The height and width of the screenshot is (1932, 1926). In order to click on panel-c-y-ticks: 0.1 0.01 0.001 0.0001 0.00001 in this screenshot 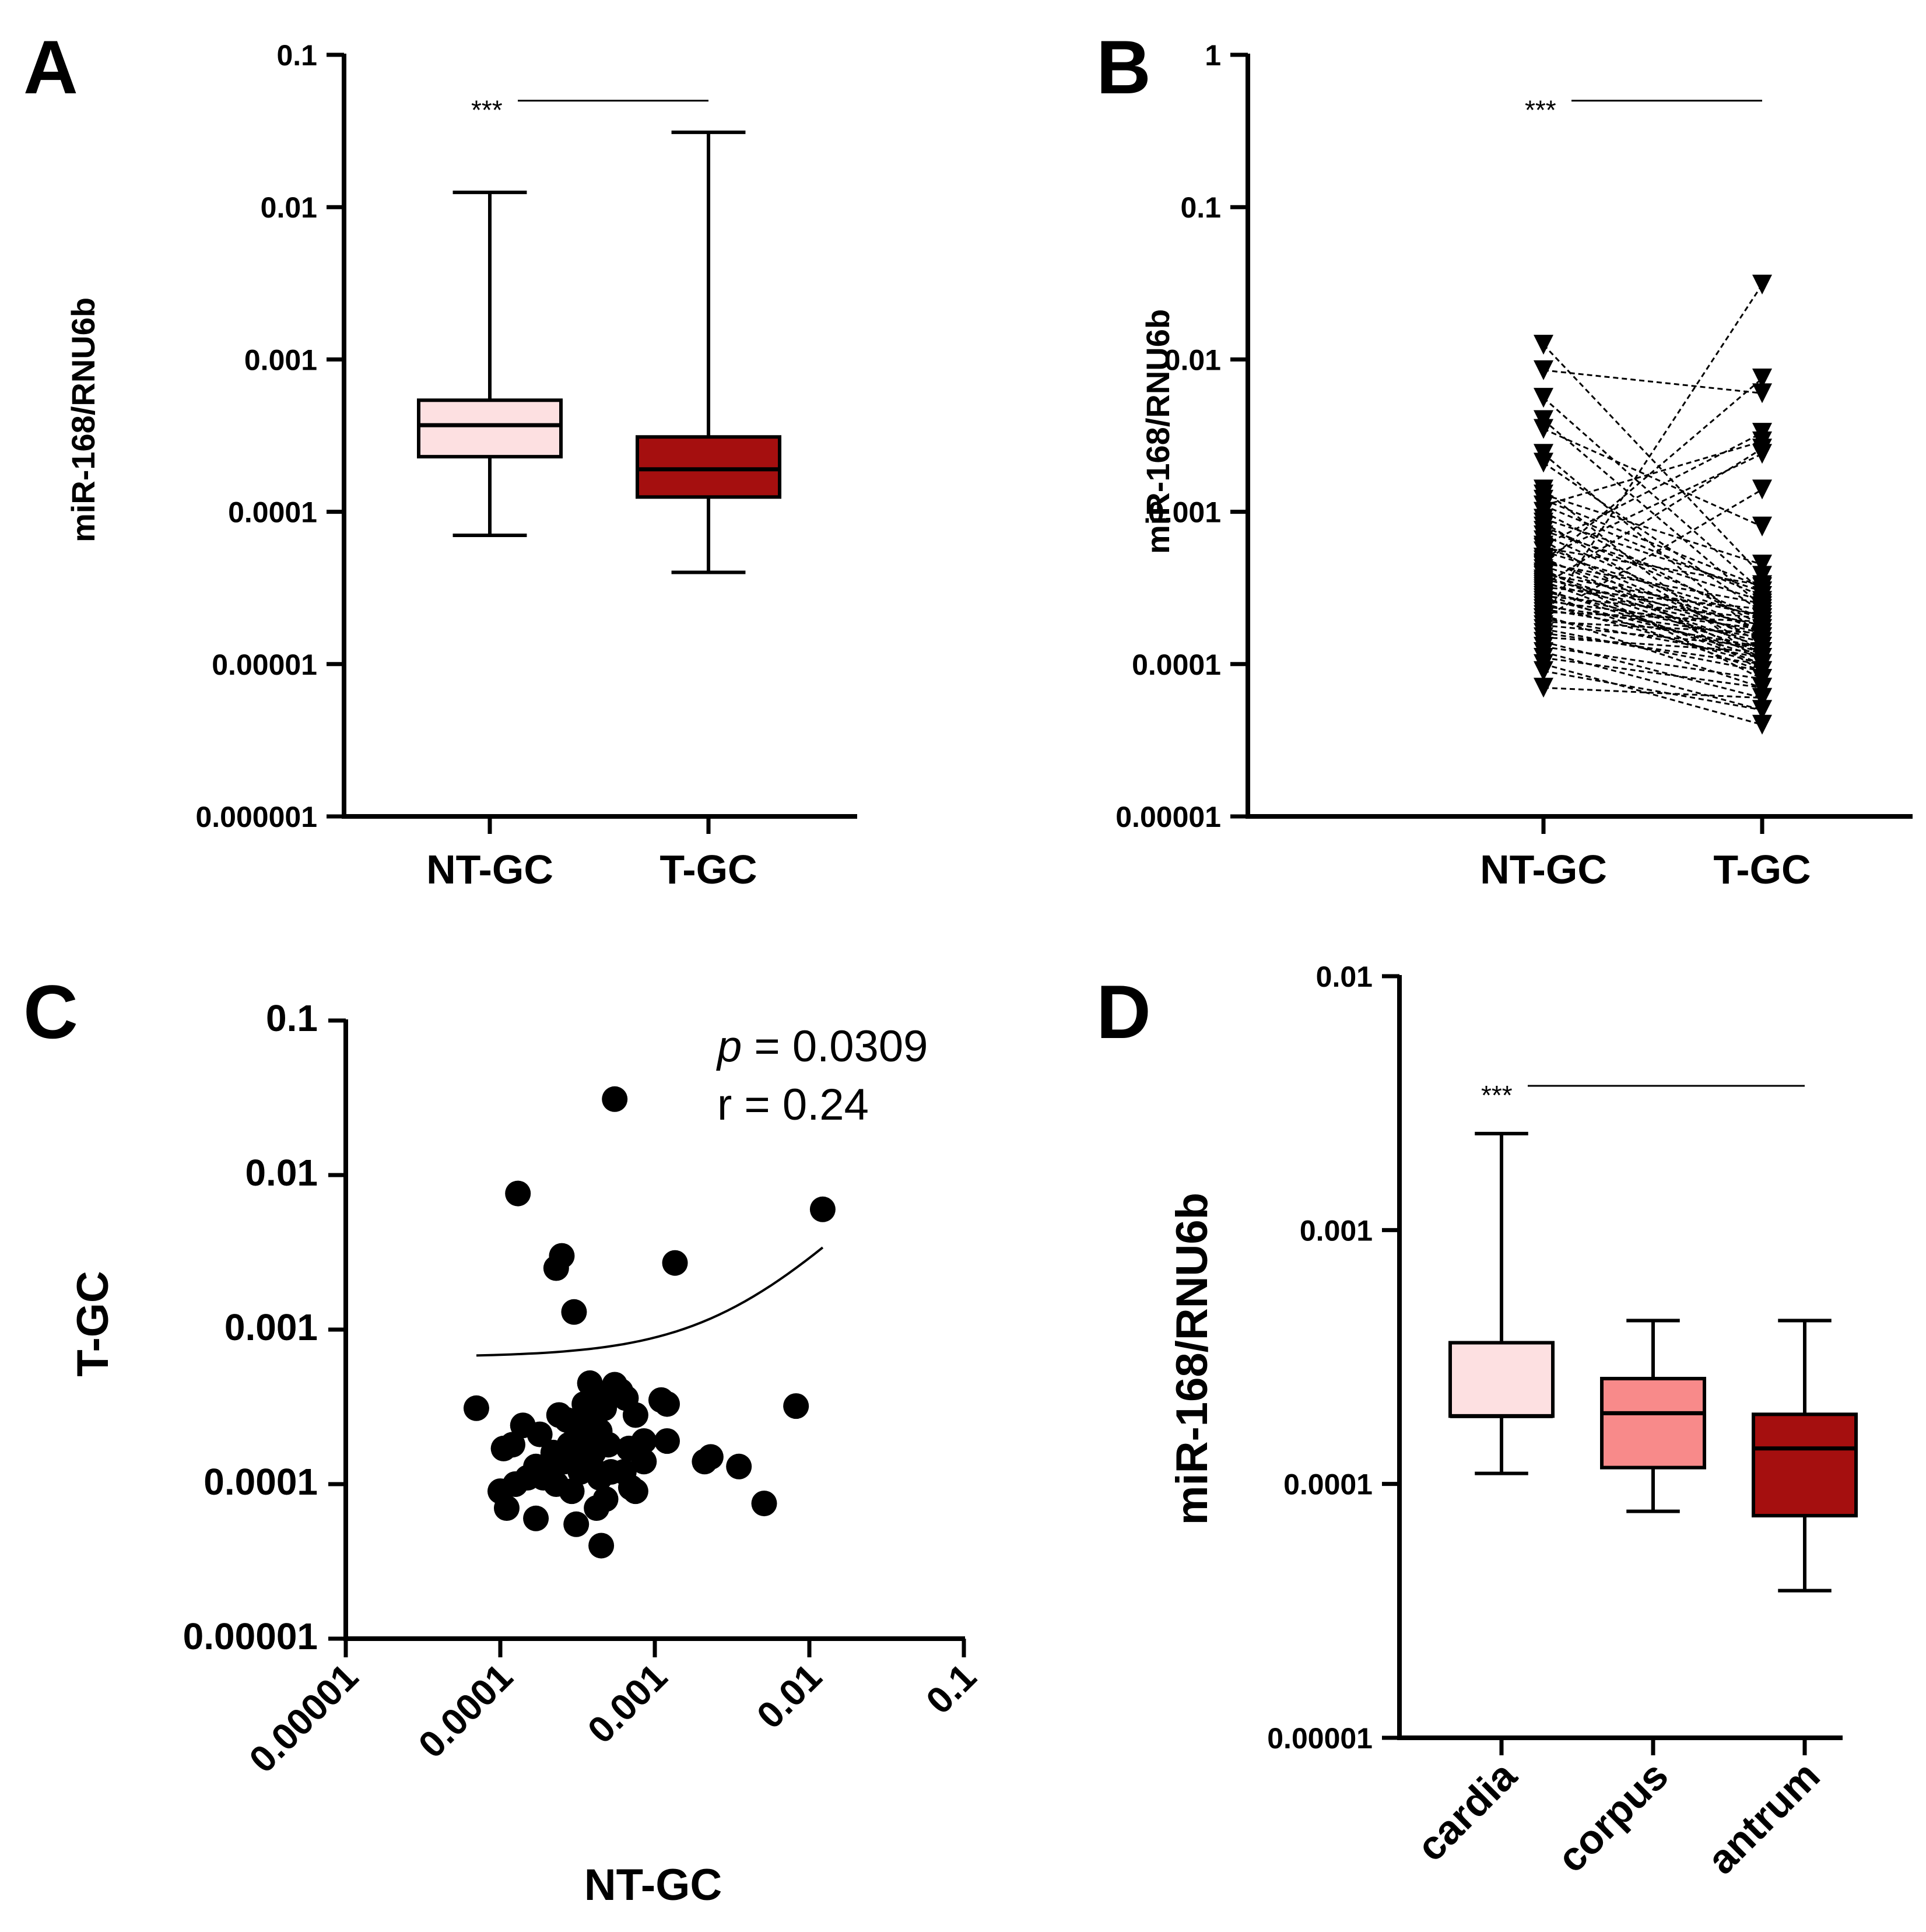, I will do `click(264, 1327)`.